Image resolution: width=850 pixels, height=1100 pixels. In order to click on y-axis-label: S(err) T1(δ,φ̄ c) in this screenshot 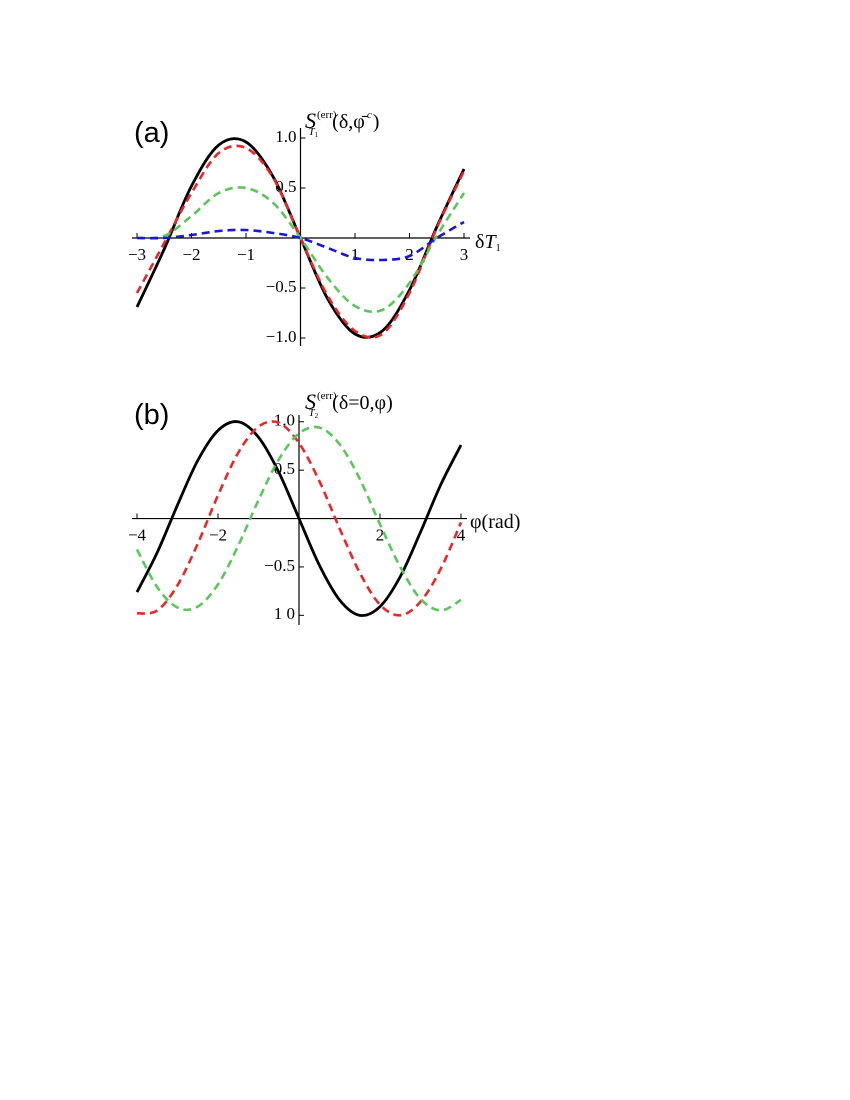, I will do `click(342, 123)`.